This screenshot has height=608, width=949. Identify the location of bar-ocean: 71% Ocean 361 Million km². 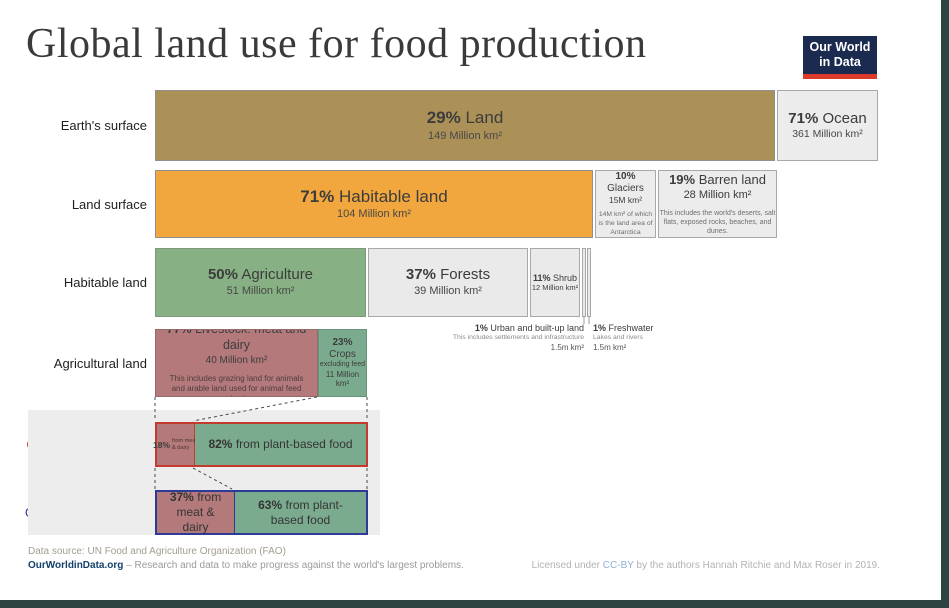
(827, 125).